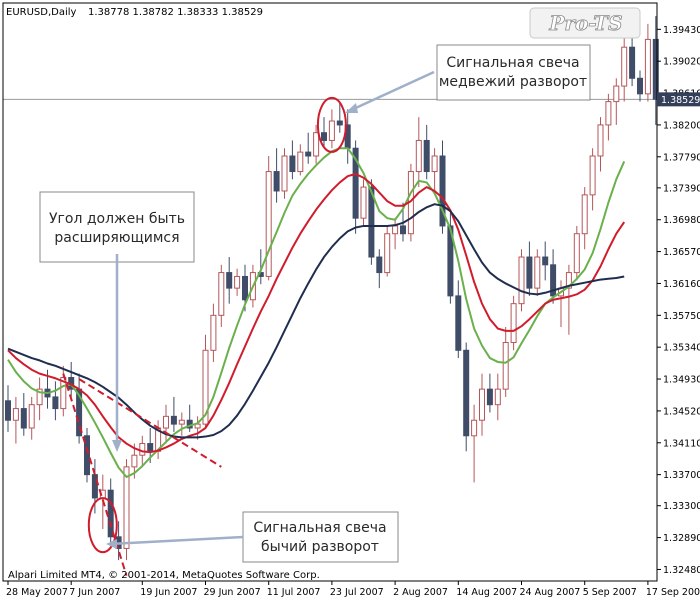 The width and height of the screenshot is (700, 600). I want to click on x-tick-label: 17 Sep 2007, so click(673, 592).